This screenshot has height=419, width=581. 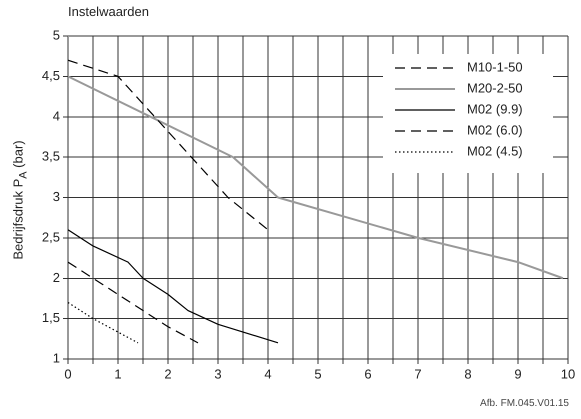 What do you see at coordinates (495, 88) in the screenshot?
I see `legend-label: M20-2-50` at bounding box center [495, 88].